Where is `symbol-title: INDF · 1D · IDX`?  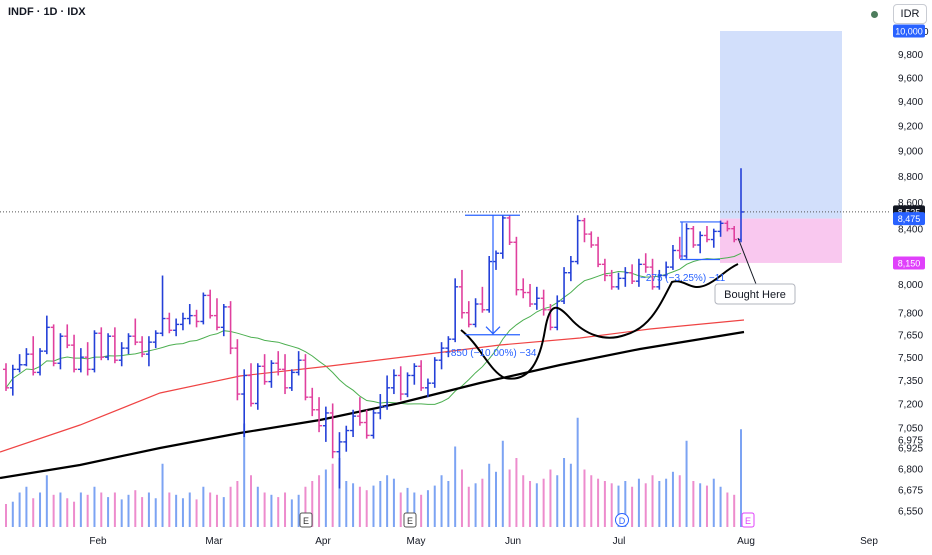 symbol-title: INDF · 1D · IDX is located at coordinates (47, 12).